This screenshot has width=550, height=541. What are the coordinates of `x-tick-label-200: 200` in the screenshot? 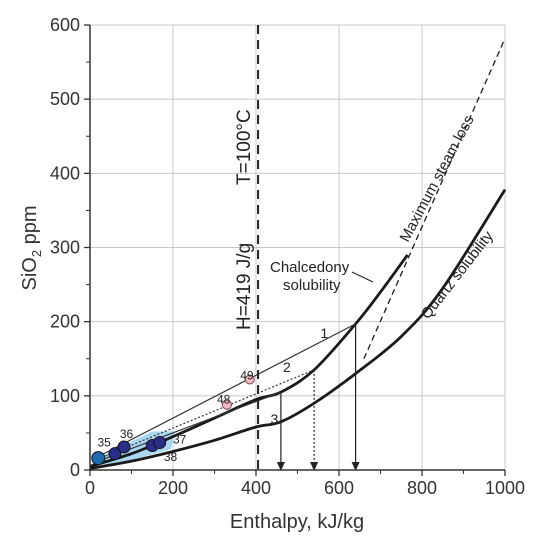 It's located at (173, 488).